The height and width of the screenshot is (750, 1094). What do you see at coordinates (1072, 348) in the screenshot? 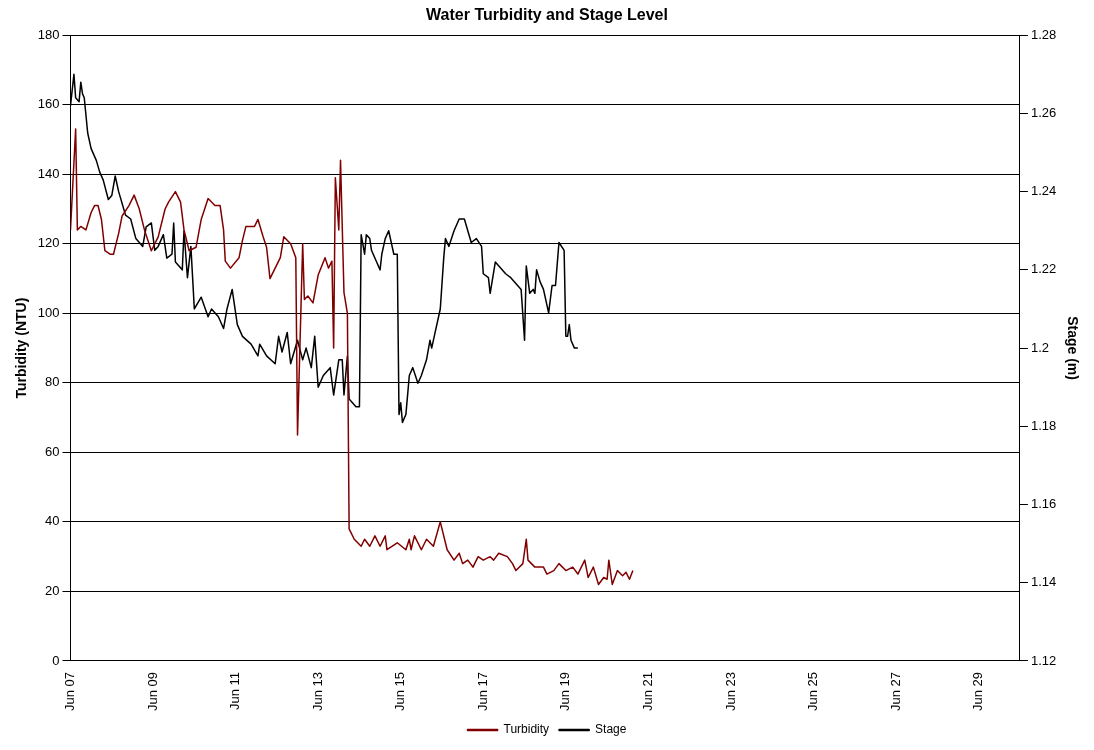
I see `y2-axis-title: Stage (m)` at bounding box center [1072, 348].